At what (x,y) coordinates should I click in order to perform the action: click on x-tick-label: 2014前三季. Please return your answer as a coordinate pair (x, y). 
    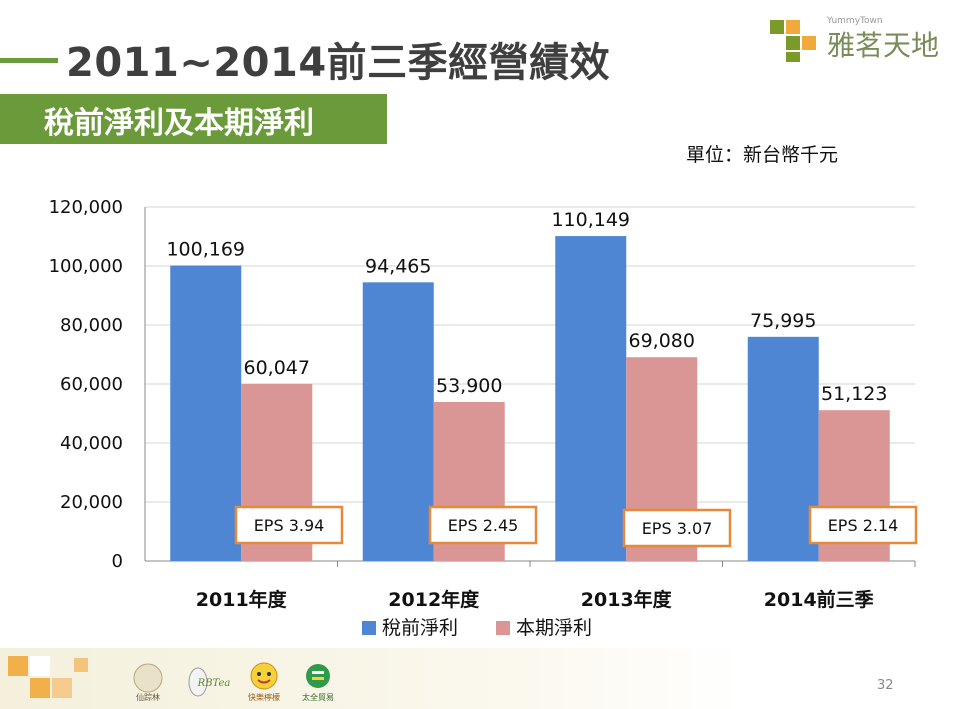
    Looking at the image, I should click on (819, 599).